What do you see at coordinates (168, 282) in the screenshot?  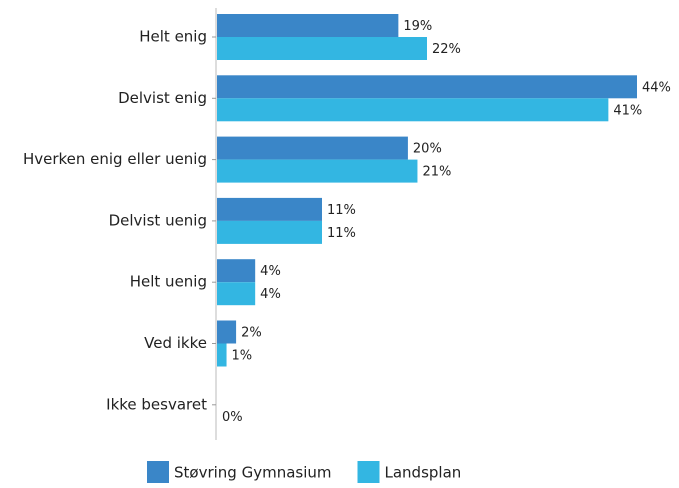 I see `category-label: Helt uenig` at bounding box center [168, 282].